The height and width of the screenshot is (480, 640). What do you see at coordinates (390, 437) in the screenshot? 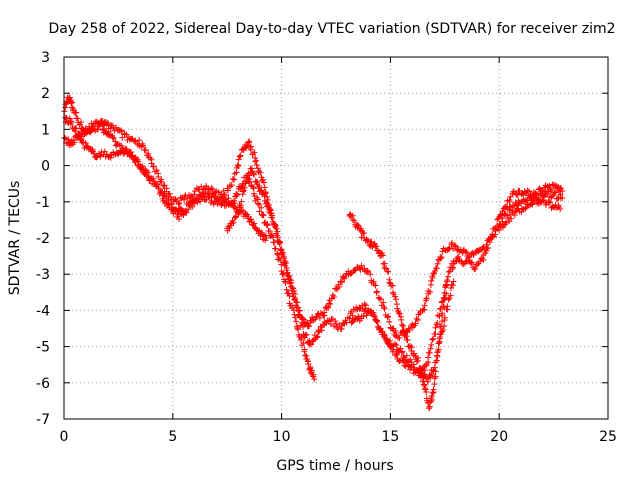
I see `x-tick-label: 15` at bounding box center [390, 437].